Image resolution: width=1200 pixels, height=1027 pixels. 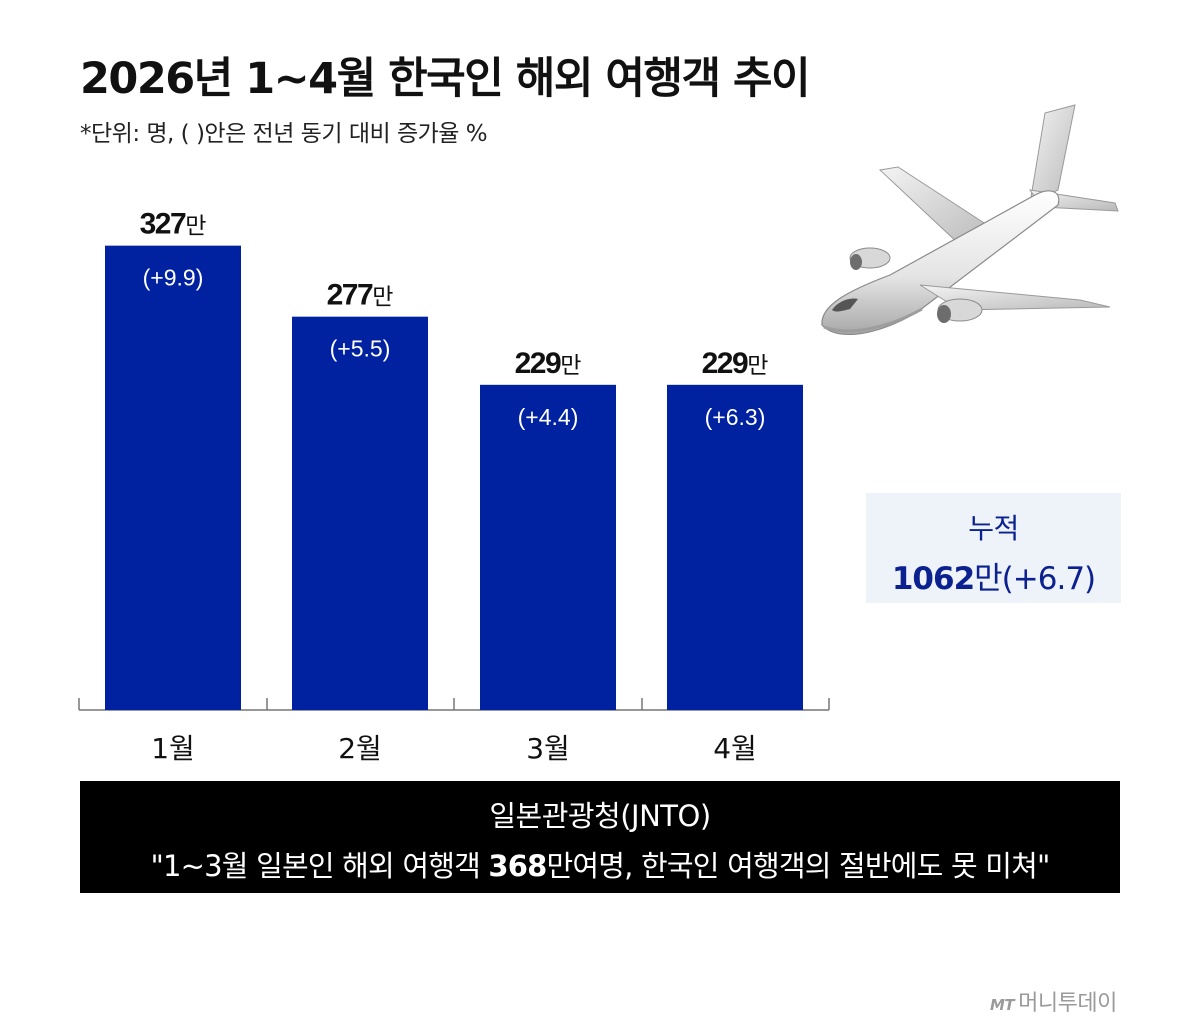 What do you see at coordinates (173, 278) in the screenshot?
I see `bar-growth-label: (+9.9)` at bounding box center [173, 278].